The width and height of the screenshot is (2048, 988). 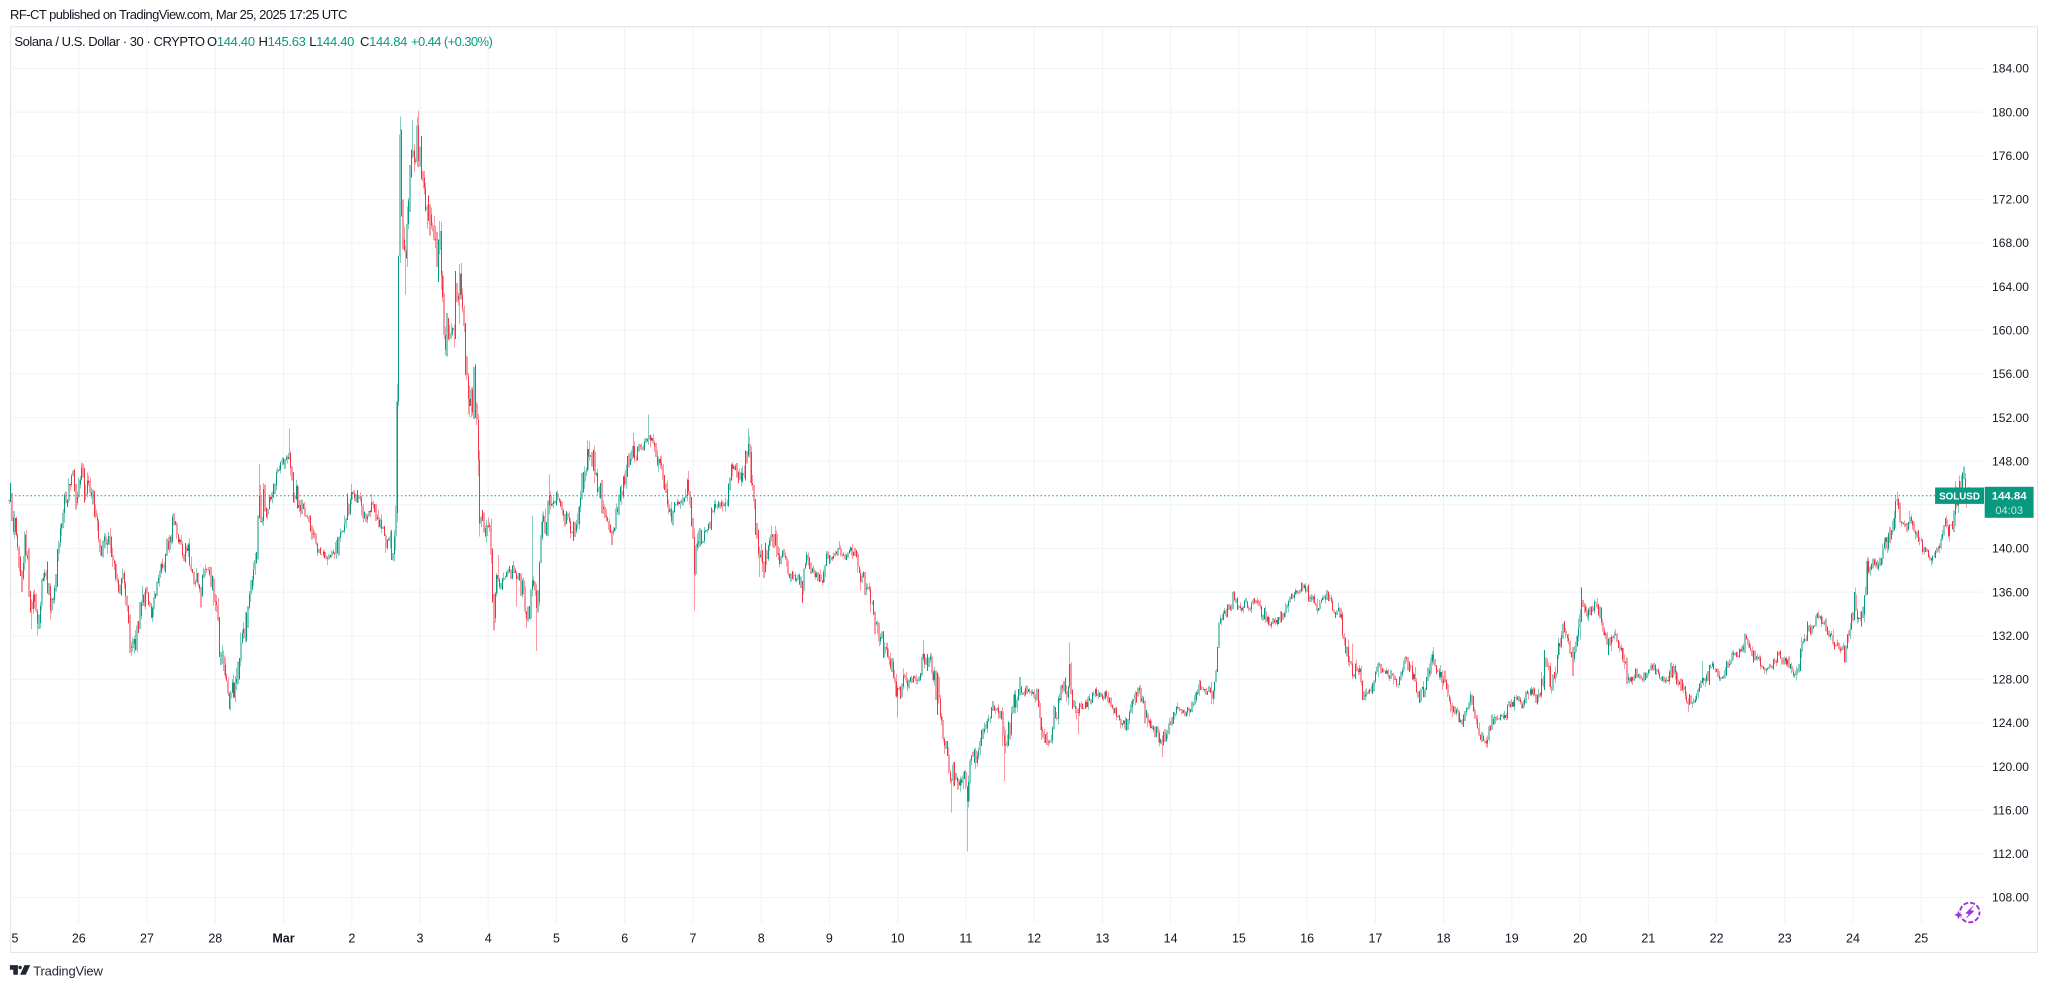 I want to click on svg-text: 132.00, so click(x=2010, y=636).